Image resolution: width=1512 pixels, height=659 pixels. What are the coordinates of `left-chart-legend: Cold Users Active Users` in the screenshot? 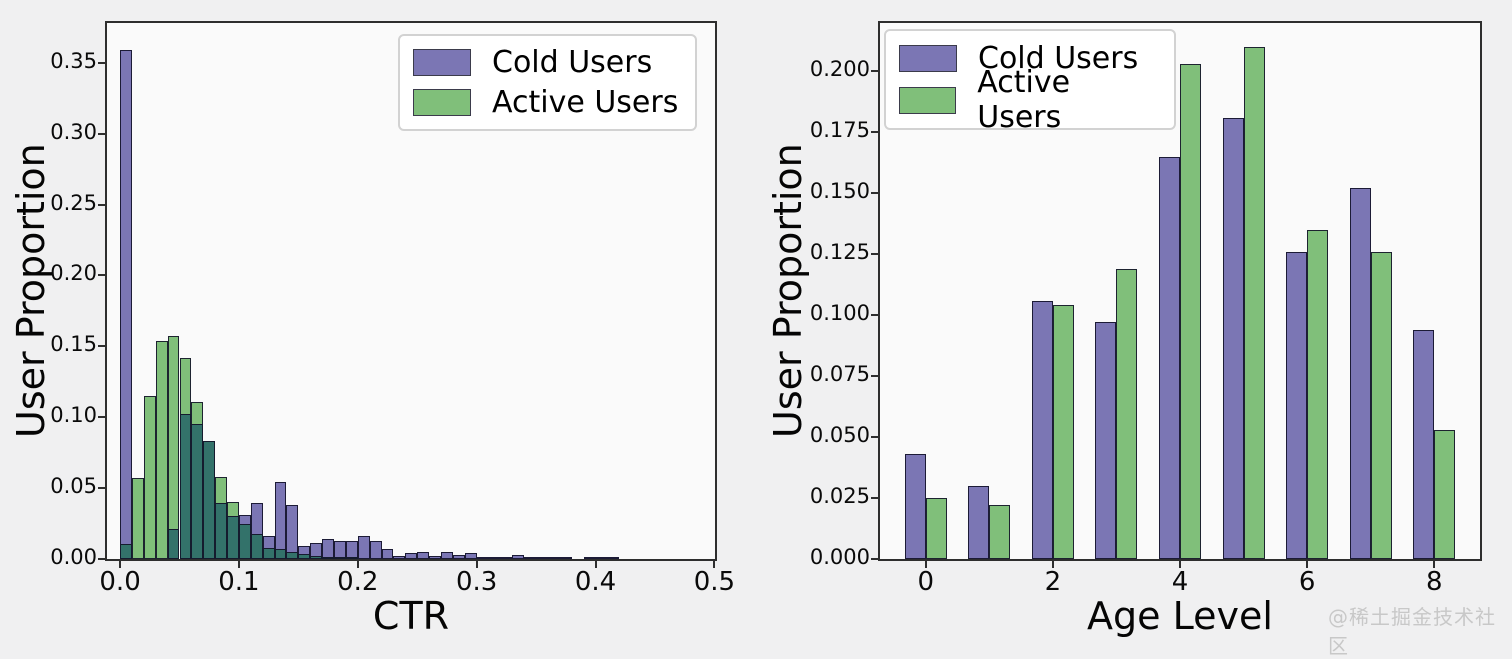 It's located at (547, 82).